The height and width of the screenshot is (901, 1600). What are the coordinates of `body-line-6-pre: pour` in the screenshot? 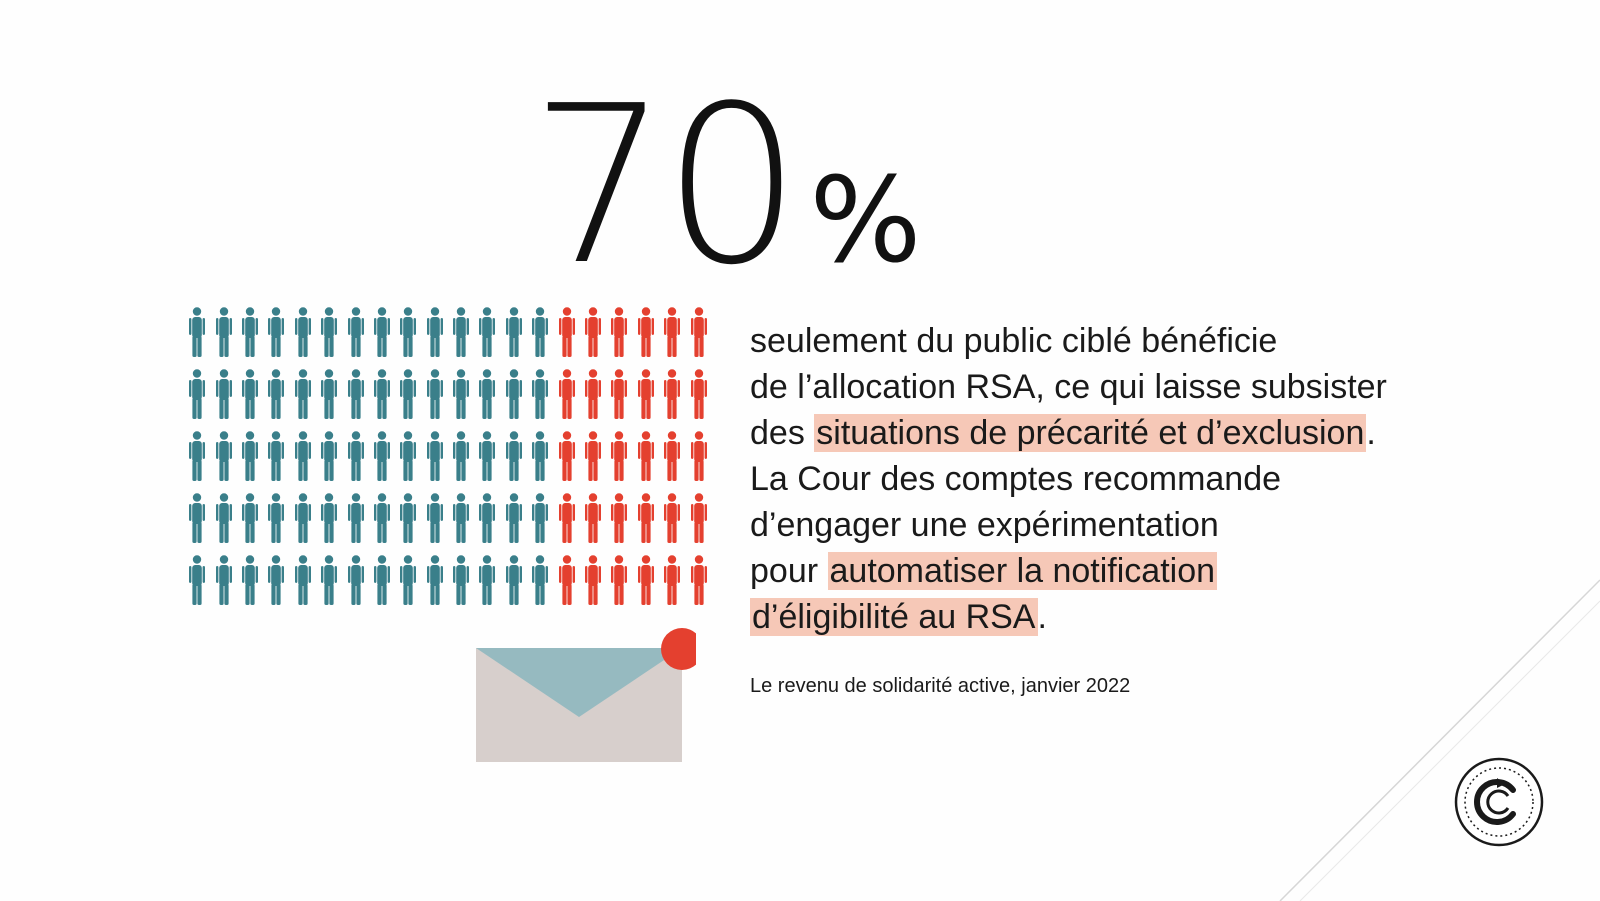 It's located at (789, 571).